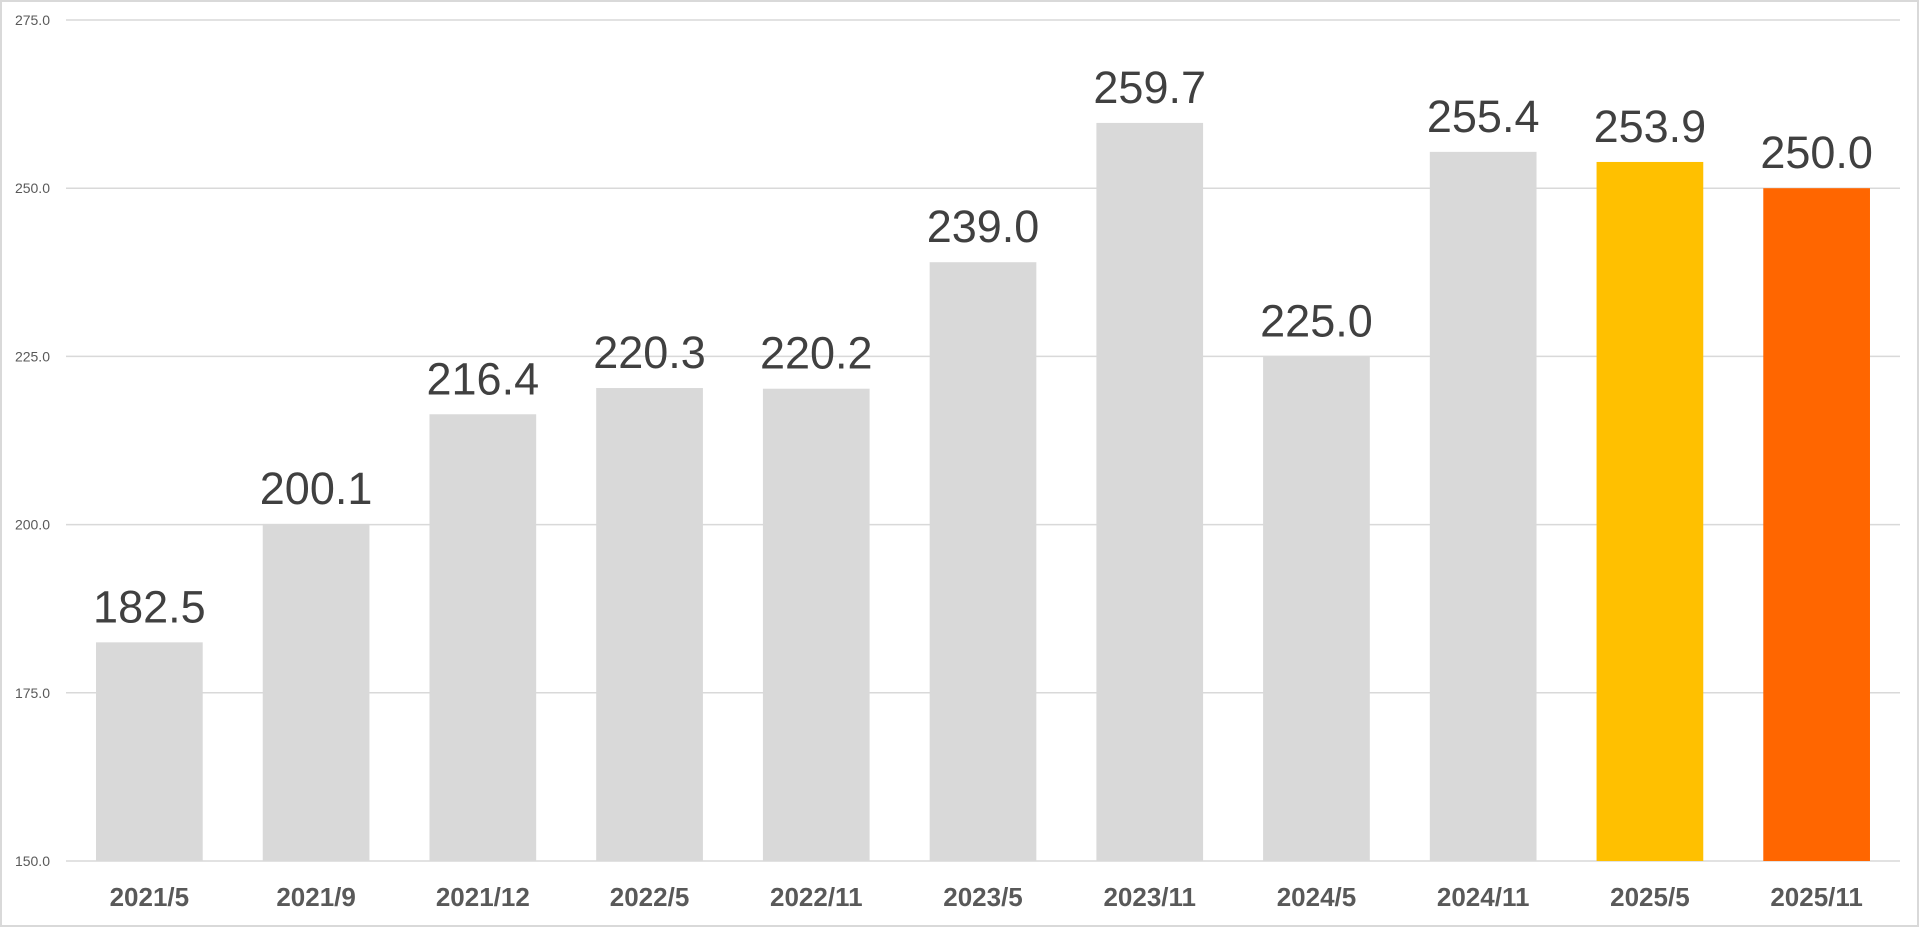 The width and height of the screenshot is (1920, 928). Describe the element at coordinates (1149, 87) in the screenshot. I see `data-label: 259.7` at that location.